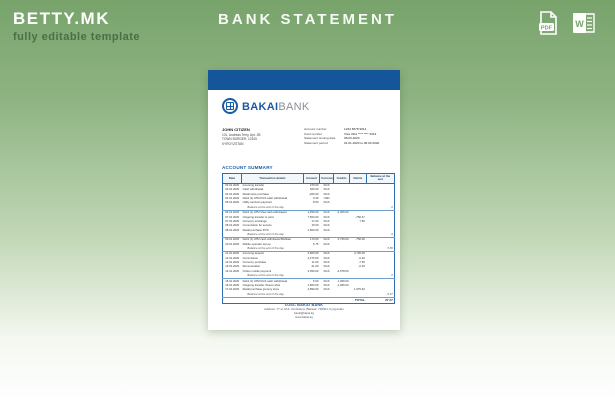 The height and width of the screenshot is (400, 615). I want to click on meta-value: Visa 4111 **** **** 2314, so click(360, 133).